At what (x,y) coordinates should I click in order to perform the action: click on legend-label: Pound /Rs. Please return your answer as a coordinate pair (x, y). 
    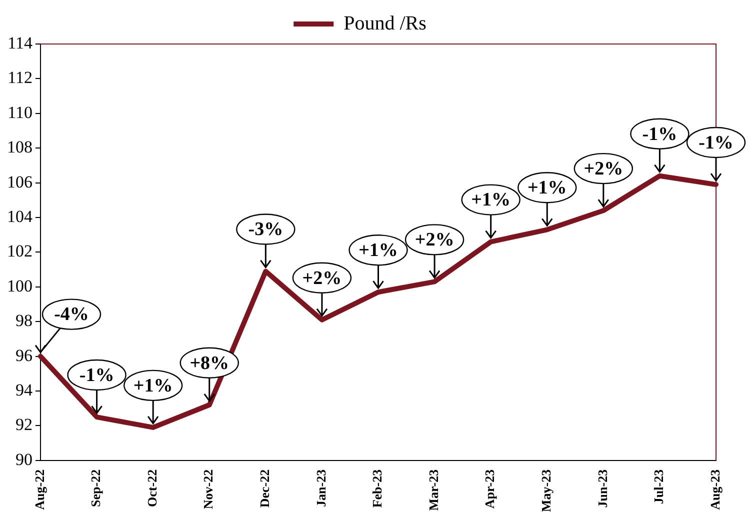
    Looking at the image, I should click on (385, 23).